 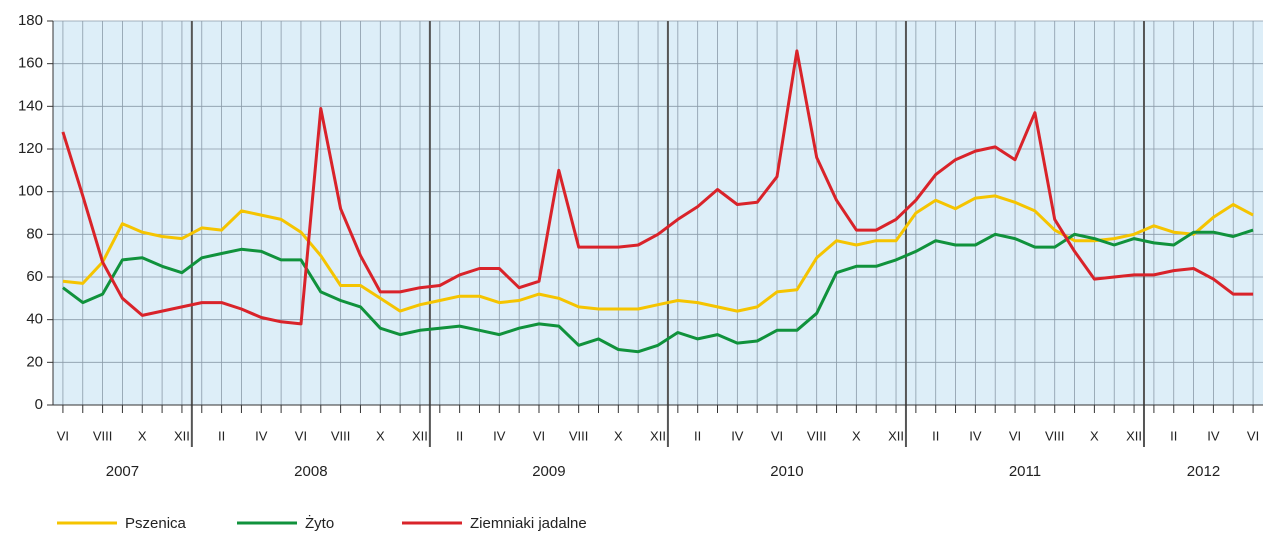 I want to click on year-label: 2009, so click(x=548, y=471).